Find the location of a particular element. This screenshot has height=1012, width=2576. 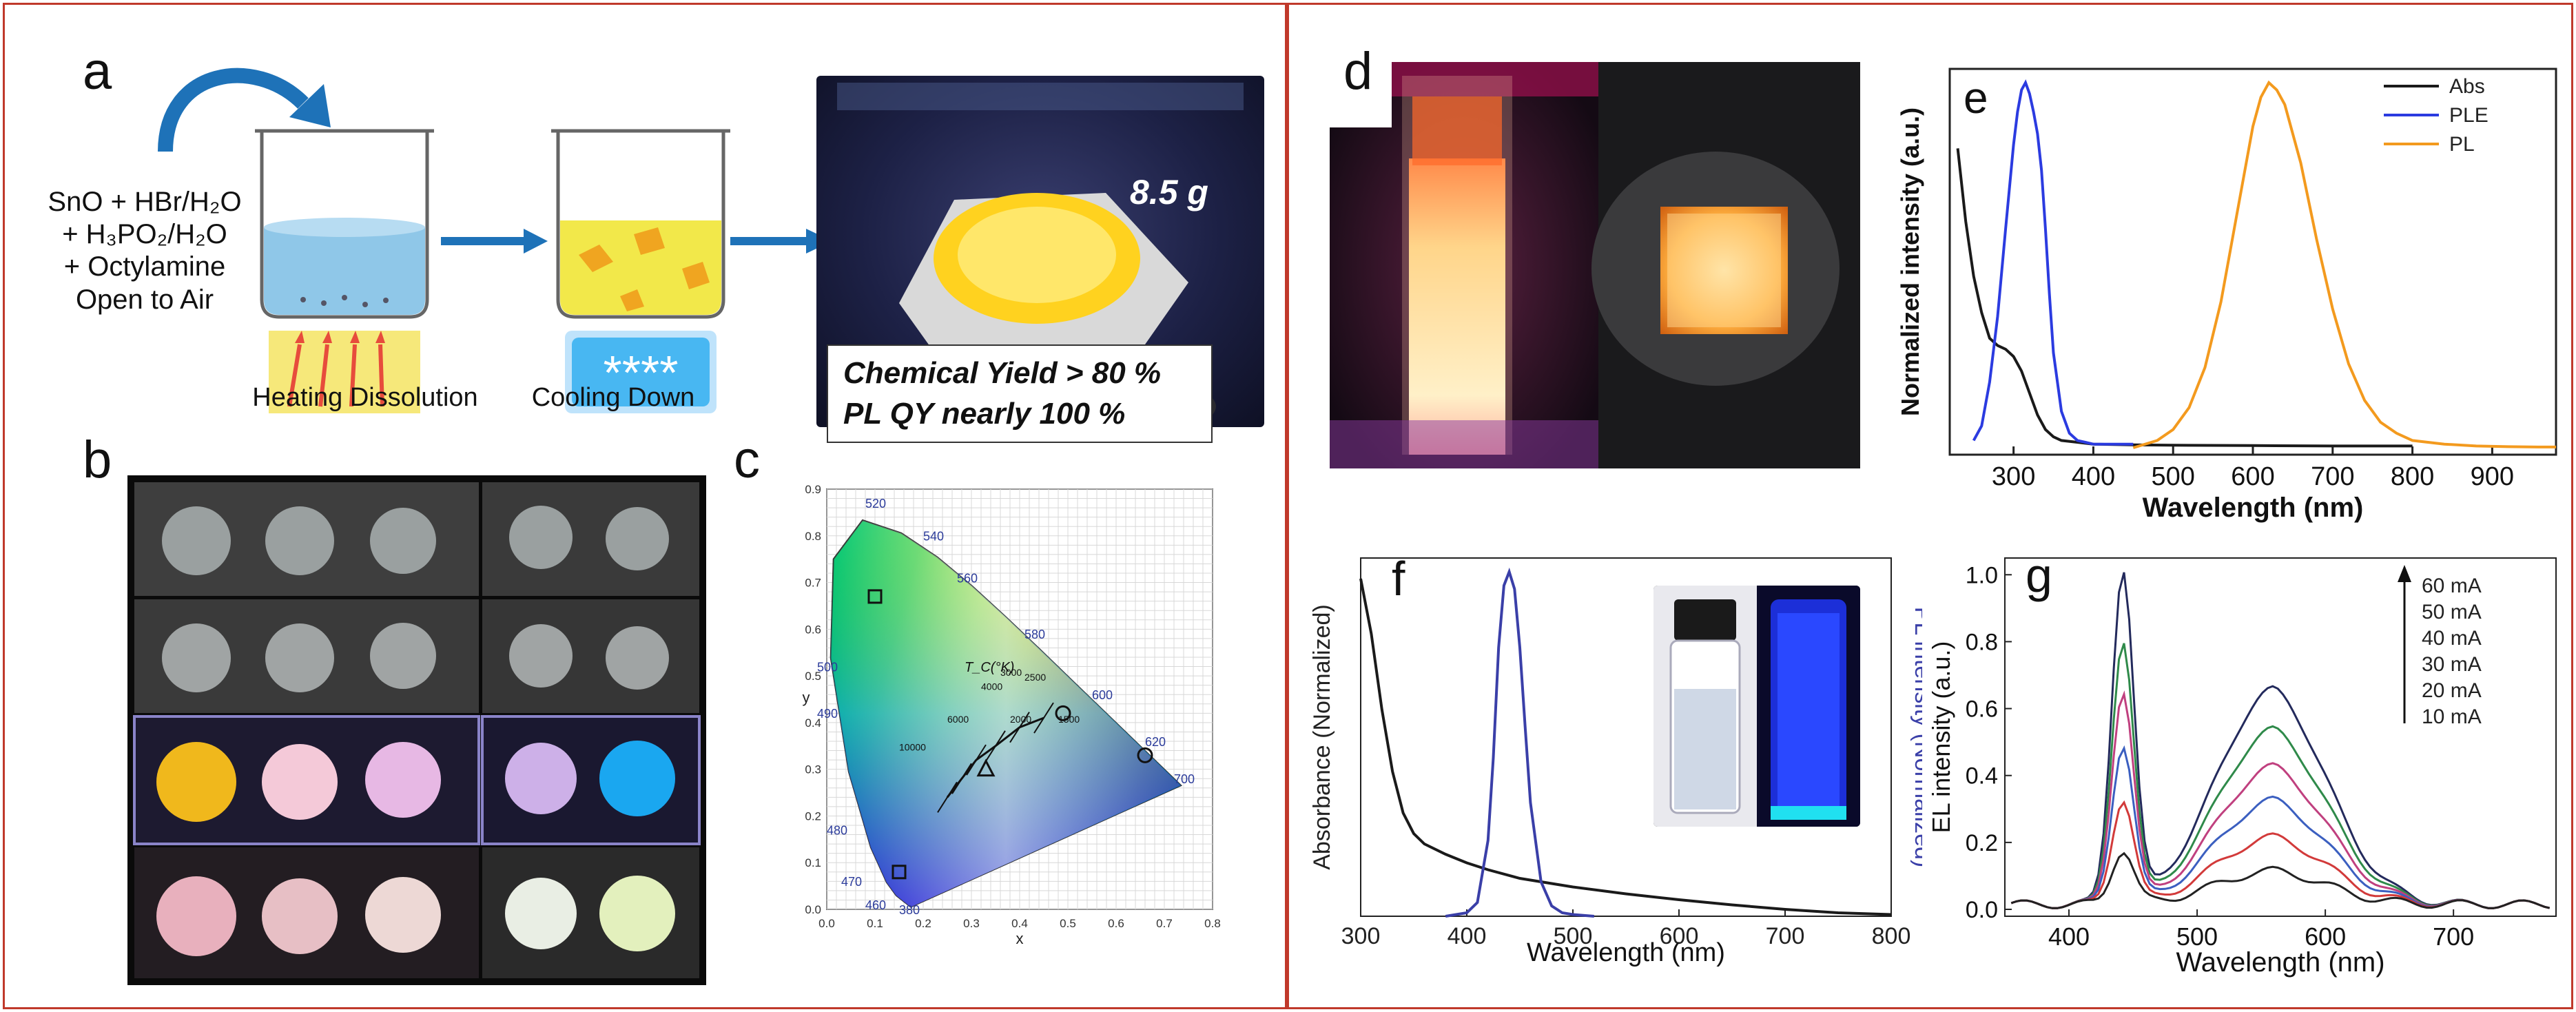

e-xlabel: Wavelength (nm) is located at coordinates (2253, 508).